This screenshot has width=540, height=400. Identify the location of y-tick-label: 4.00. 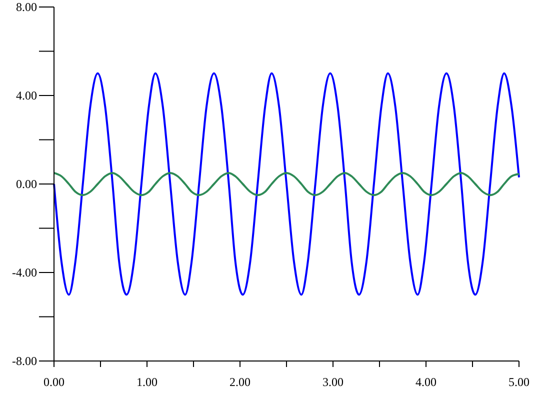
(26, 95).